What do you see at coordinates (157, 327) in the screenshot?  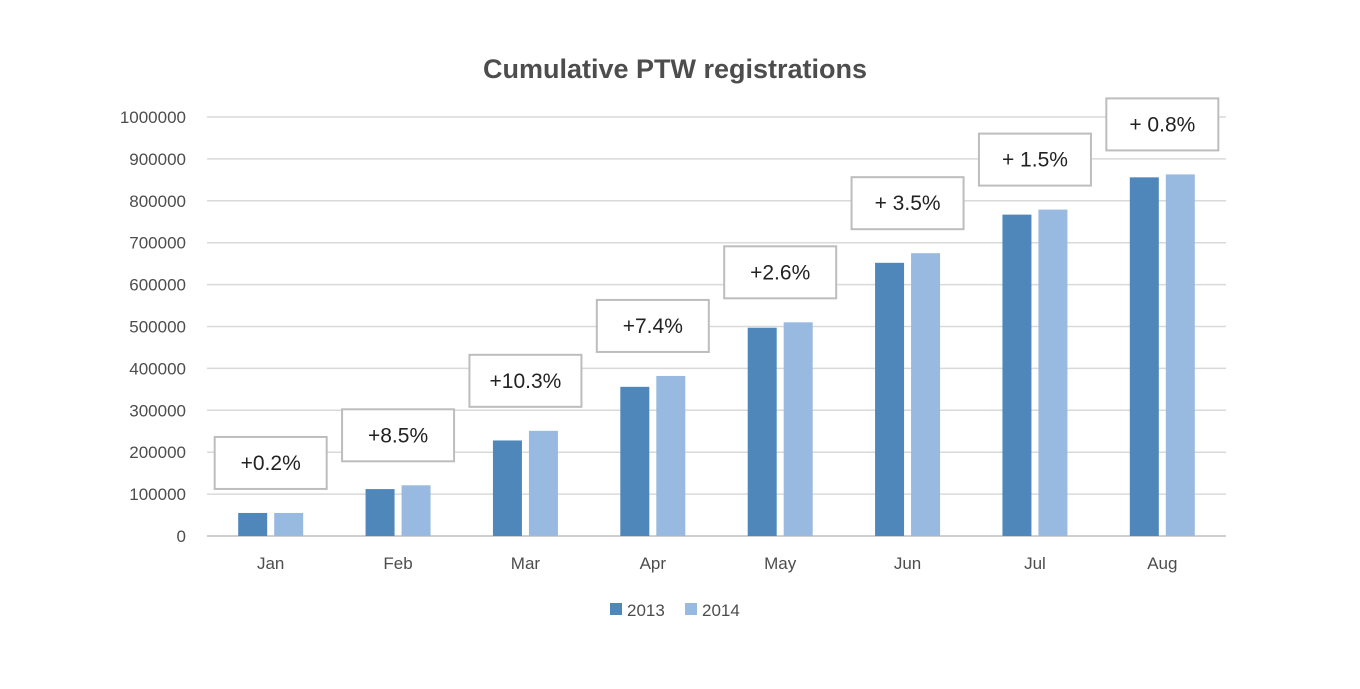 I see `y-tick-label: 500000` at bounding box center [157, 327].